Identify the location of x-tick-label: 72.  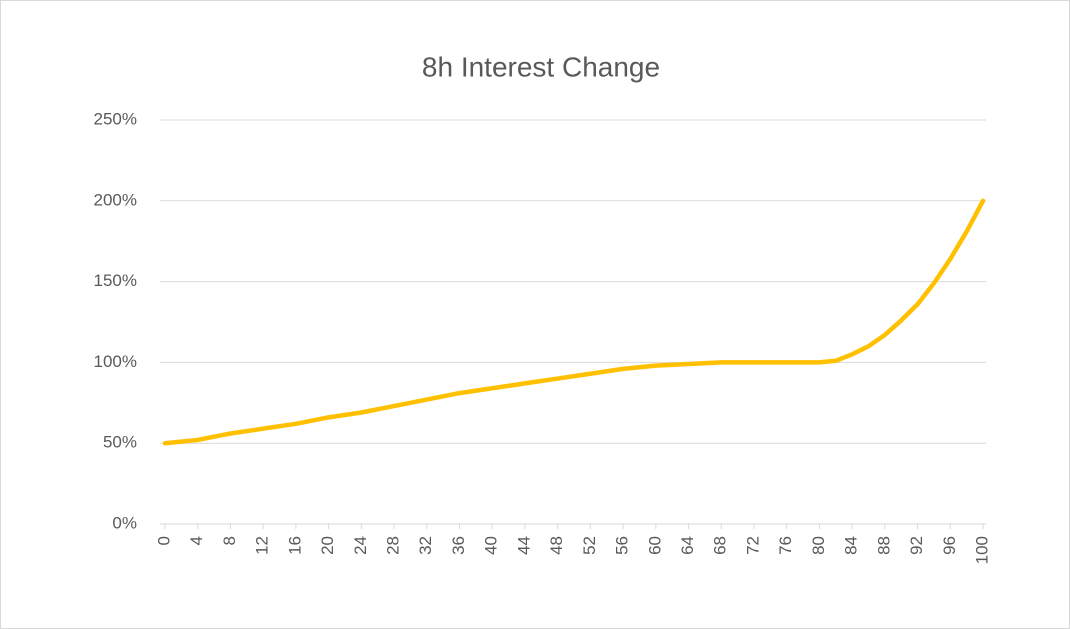
(752, 545).